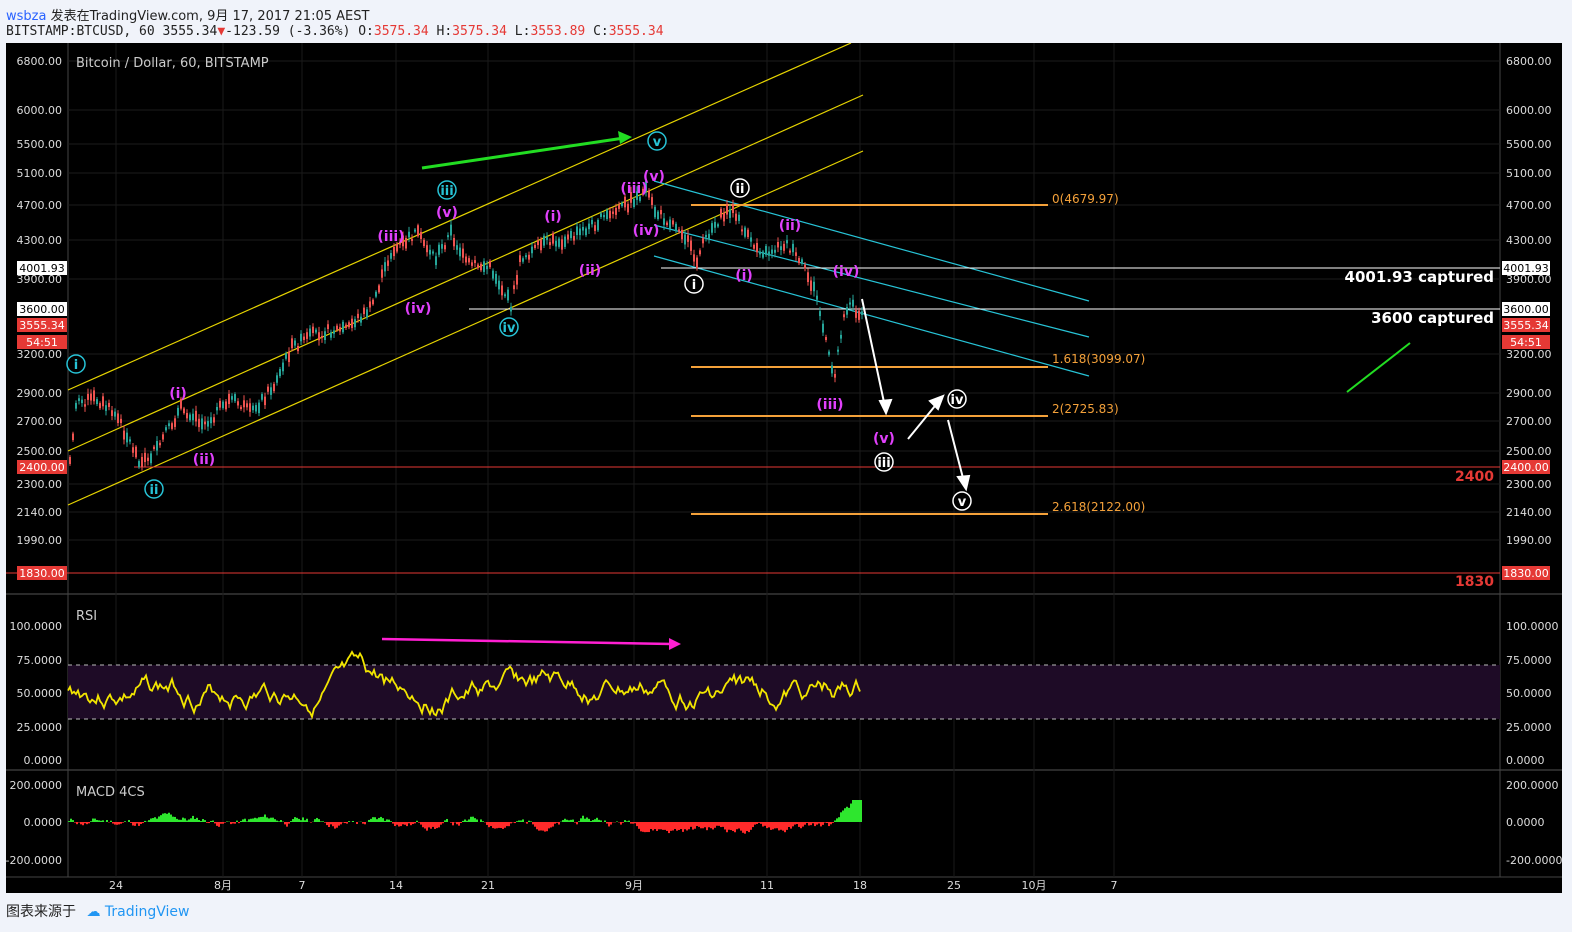 This screenshot has width=1572, height=932. I want to click on rsi-tick-right: 100.0000, so click(1532, 626).